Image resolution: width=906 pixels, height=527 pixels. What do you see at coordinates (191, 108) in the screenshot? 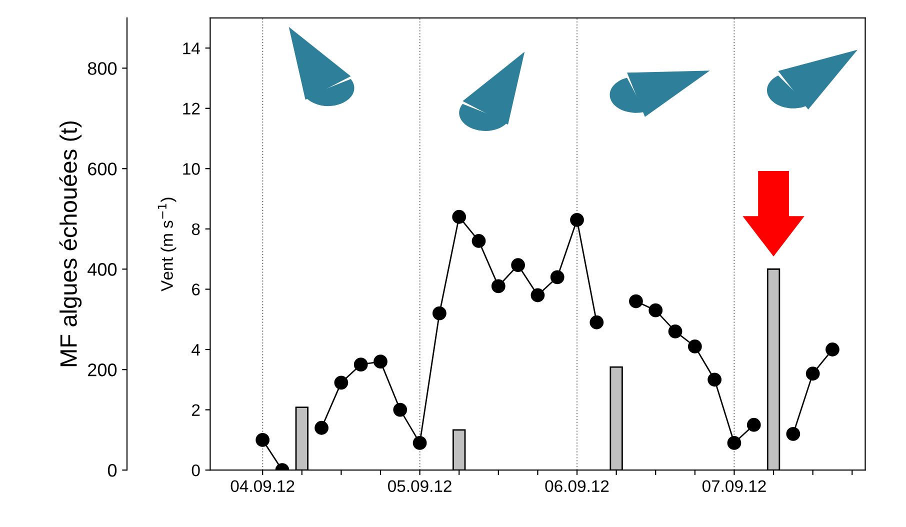
I see `y-tick-label: 12` at bounding box center [191, 108].